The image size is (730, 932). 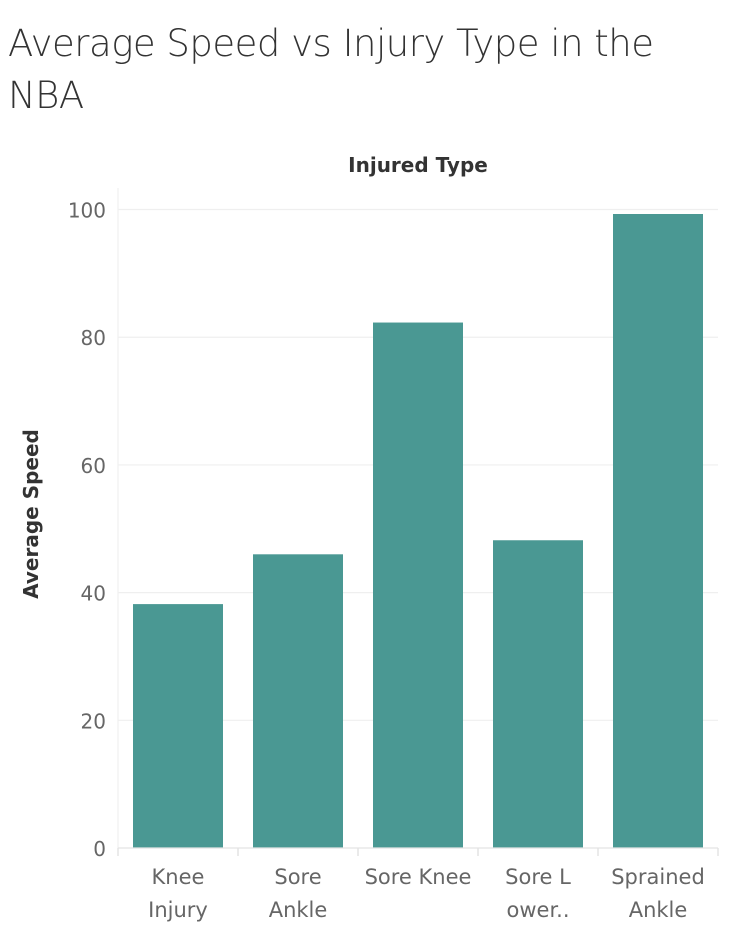 I want to click on x-category-label-line: Sore L, so click(x=538, y=877).